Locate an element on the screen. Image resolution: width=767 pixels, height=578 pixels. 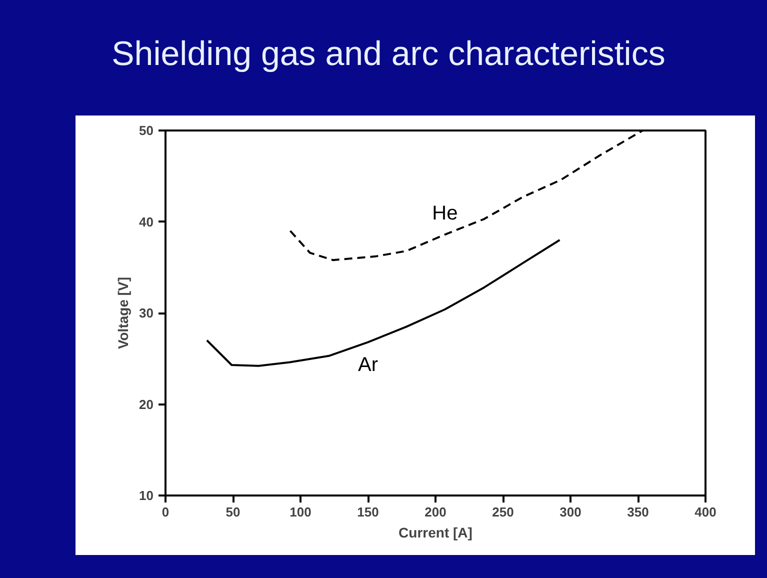
y-tick-label: 20 is located at coordinates (146, 404).